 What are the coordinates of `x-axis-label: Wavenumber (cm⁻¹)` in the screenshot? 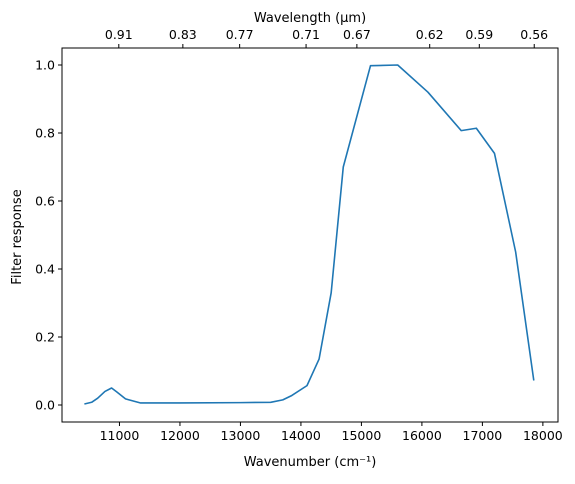 It's located at (310, 462).